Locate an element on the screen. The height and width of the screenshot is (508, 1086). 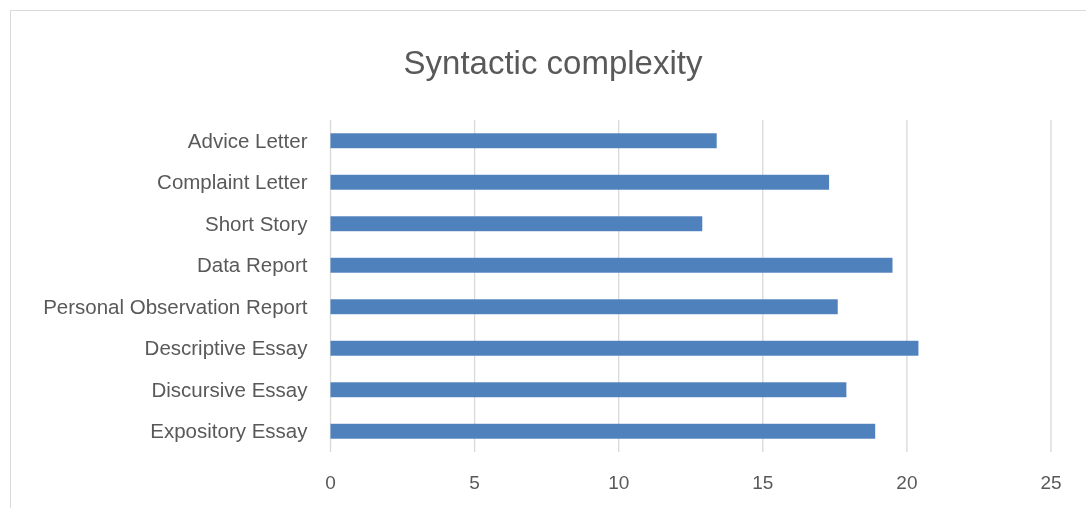
x-tick-label: 0 is located at coordinates (330, 482).